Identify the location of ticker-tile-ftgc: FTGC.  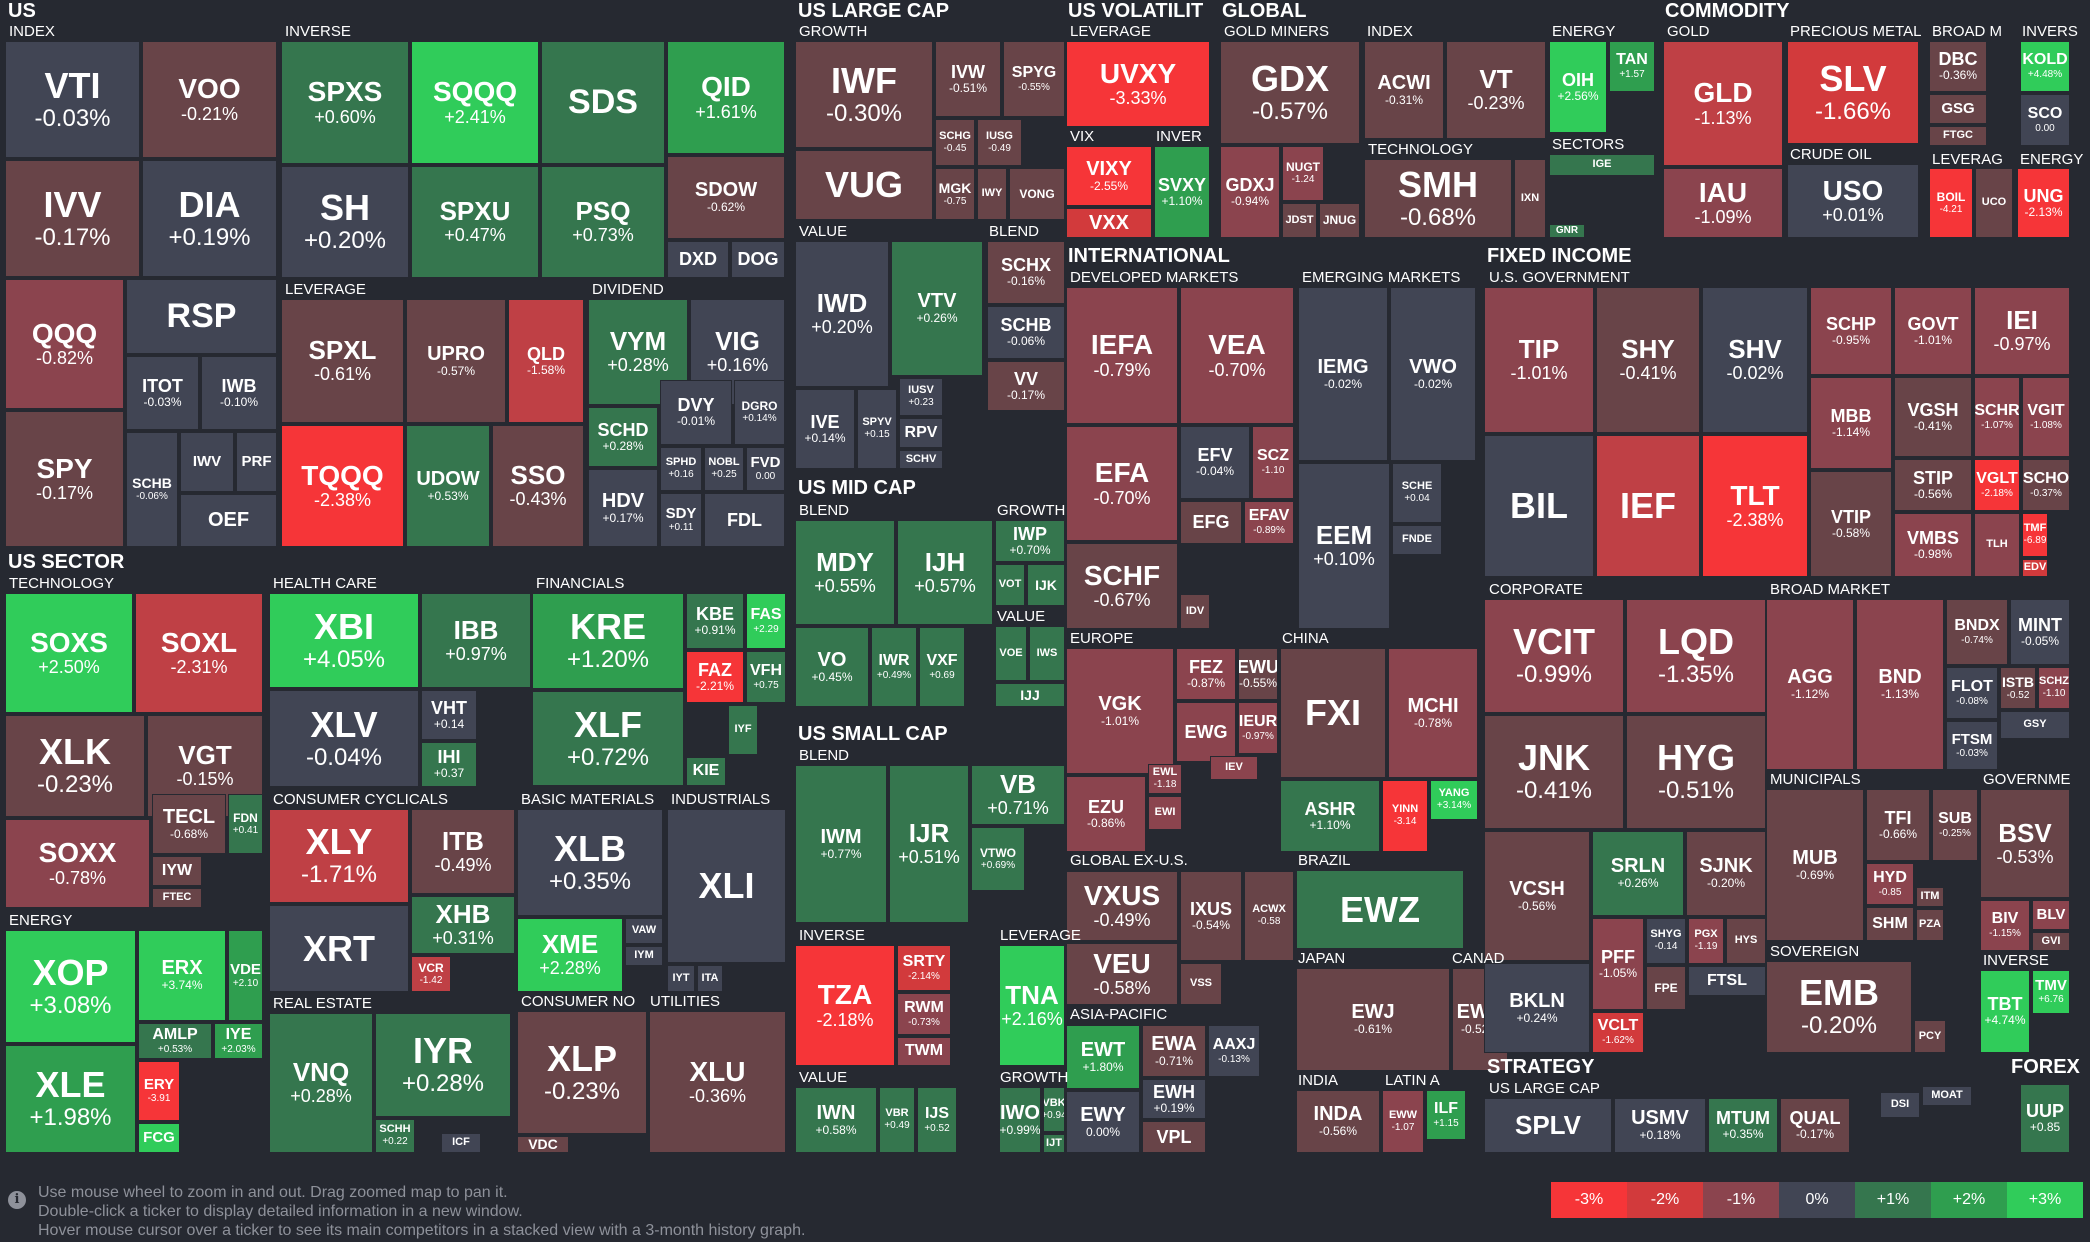
(1958, 136).